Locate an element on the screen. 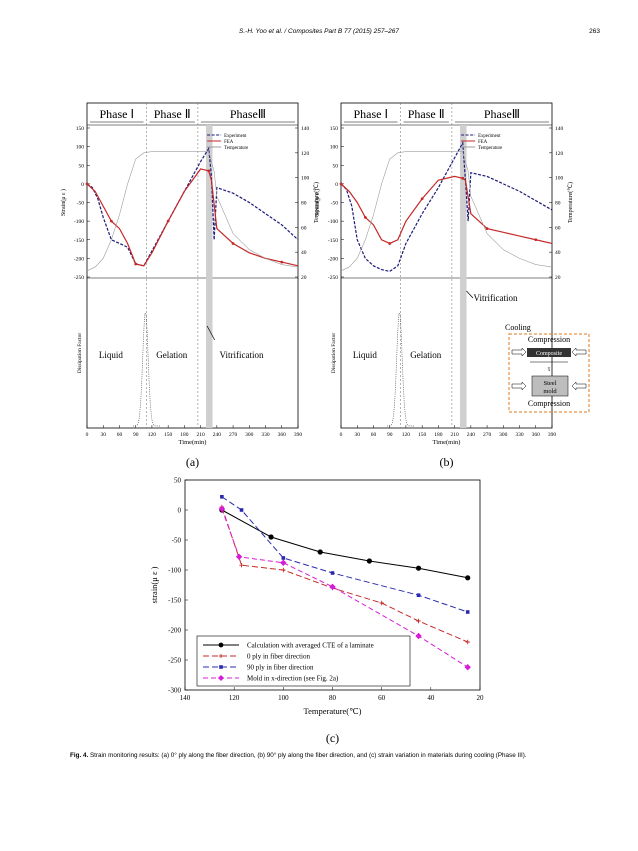 The image size is (638, 851). label-vitrification: Vitrification is located at coordinates (242, 355).